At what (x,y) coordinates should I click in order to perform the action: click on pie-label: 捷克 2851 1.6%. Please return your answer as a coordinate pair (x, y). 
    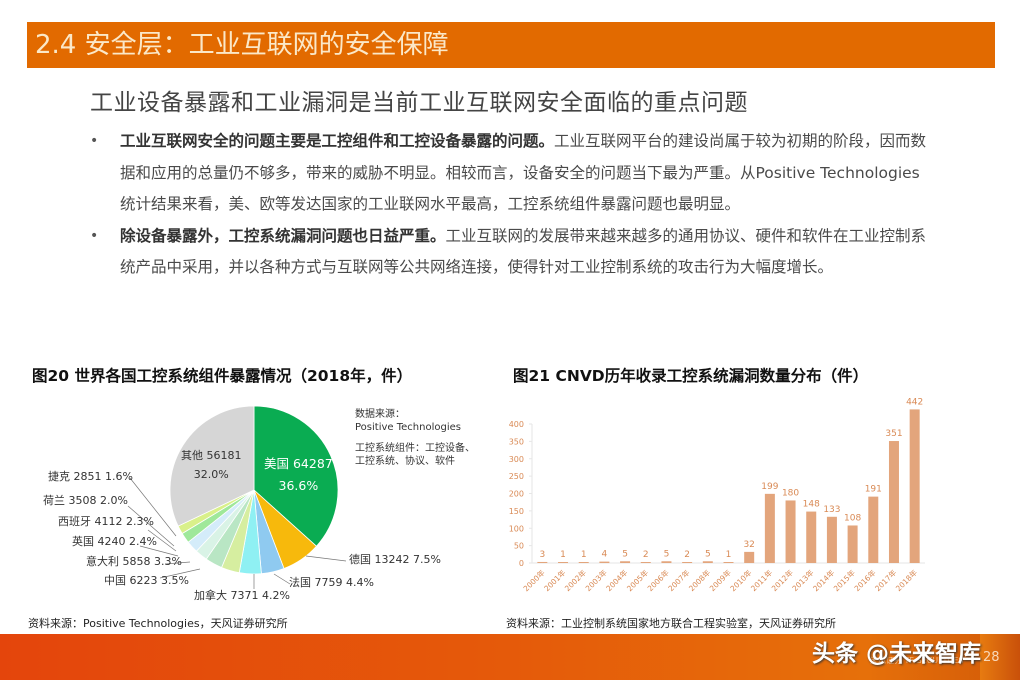
    Looking at the image, I should click on (90, 476).